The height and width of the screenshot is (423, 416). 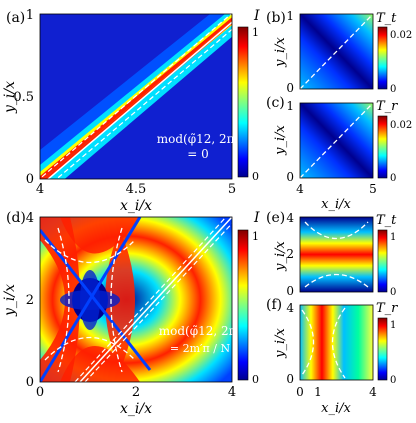 I want to click on panel-a-ytick: 0.5, so click(x=23, y=97).